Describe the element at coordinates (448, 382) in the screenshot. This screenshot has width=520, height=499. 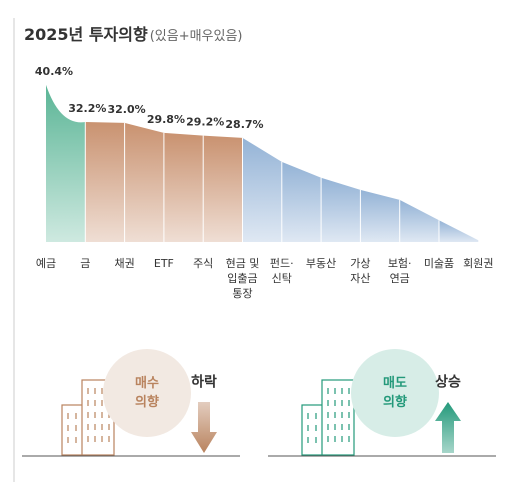
I see `trend-label: 상승` at that location.